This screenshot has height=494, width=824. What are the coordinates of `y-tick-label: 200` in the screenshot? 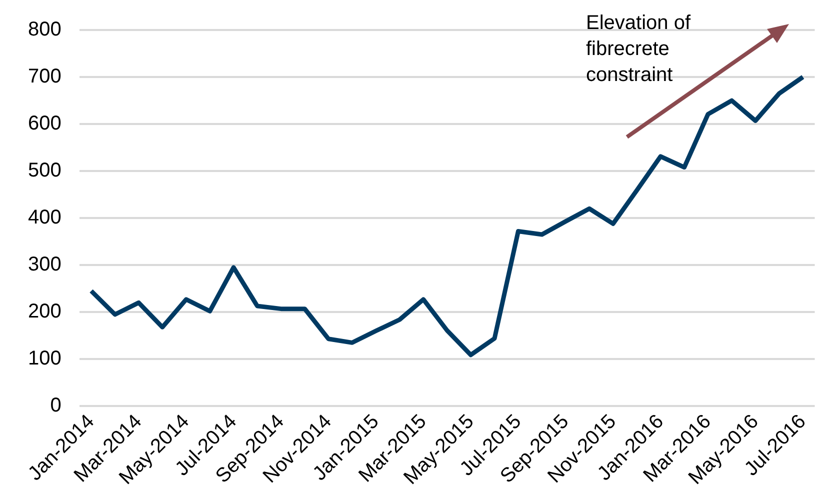 It's located at (45, 311).